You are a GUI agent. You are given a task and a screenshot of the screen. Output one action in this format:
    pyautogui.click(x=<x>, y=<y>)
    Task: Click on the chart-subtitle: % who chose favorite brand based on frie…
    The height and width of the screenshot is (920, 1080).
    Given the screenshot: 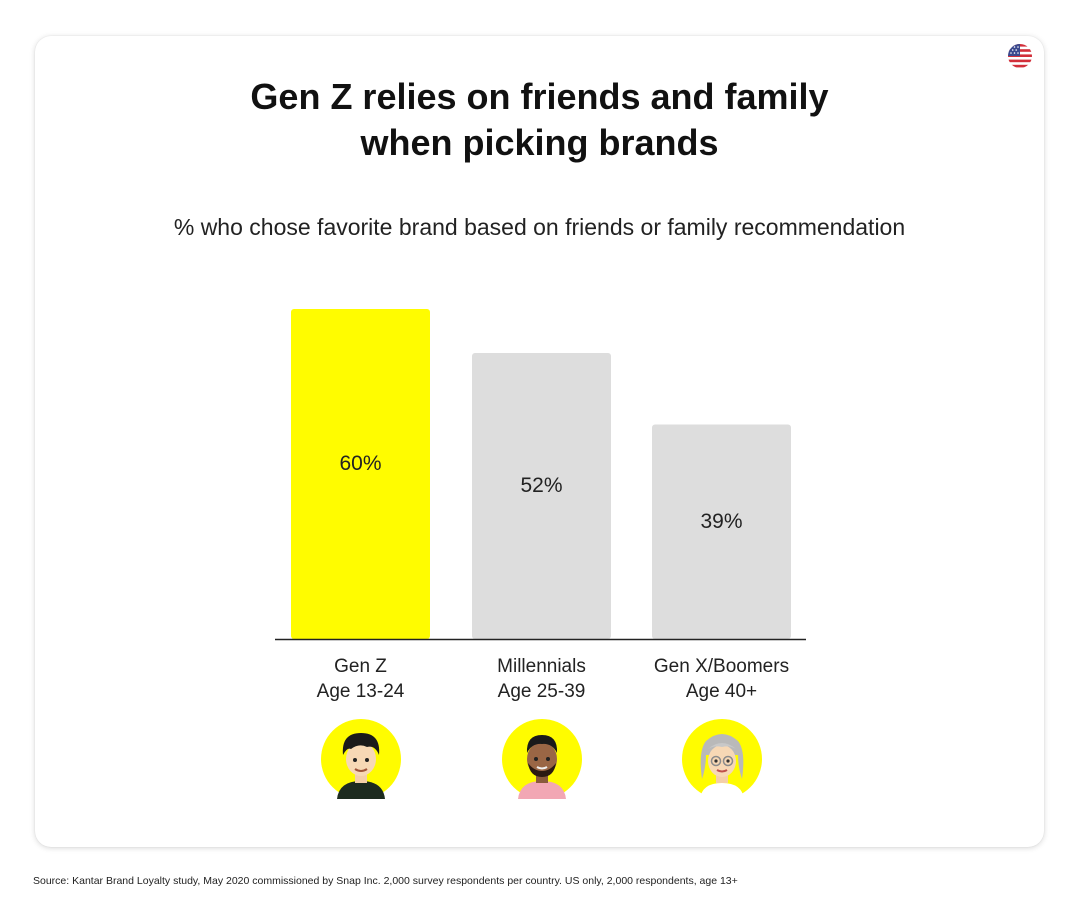 What is the action you would take?
    pyautogui.click(x=539, y=227)
    